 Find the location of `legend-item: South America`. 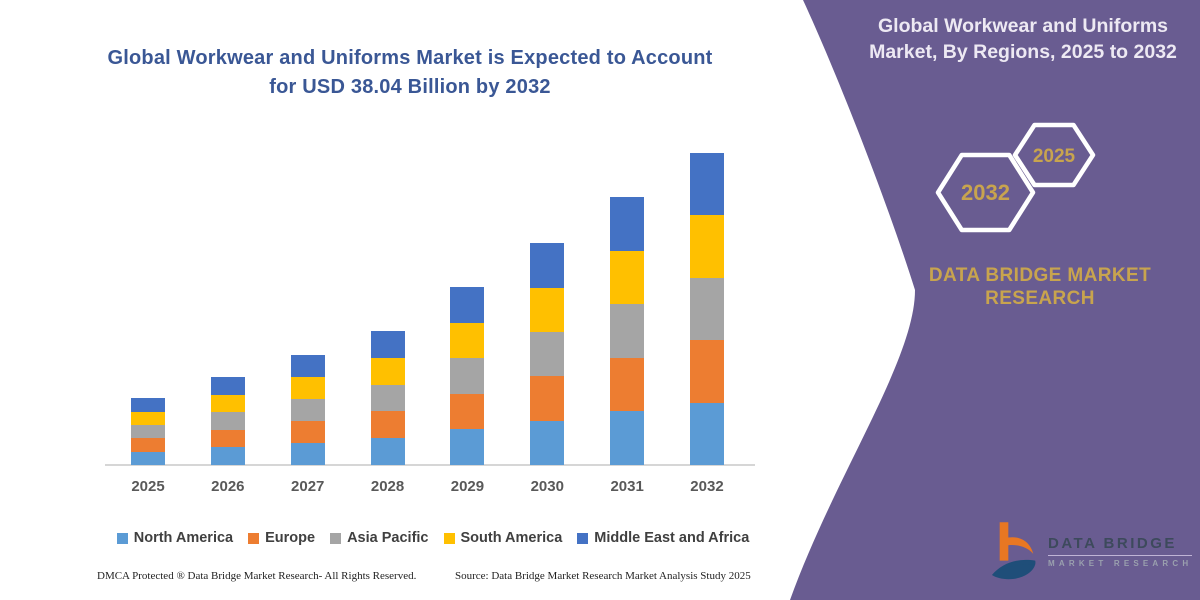

legend-item: South America is located at coordinates (503, 538).